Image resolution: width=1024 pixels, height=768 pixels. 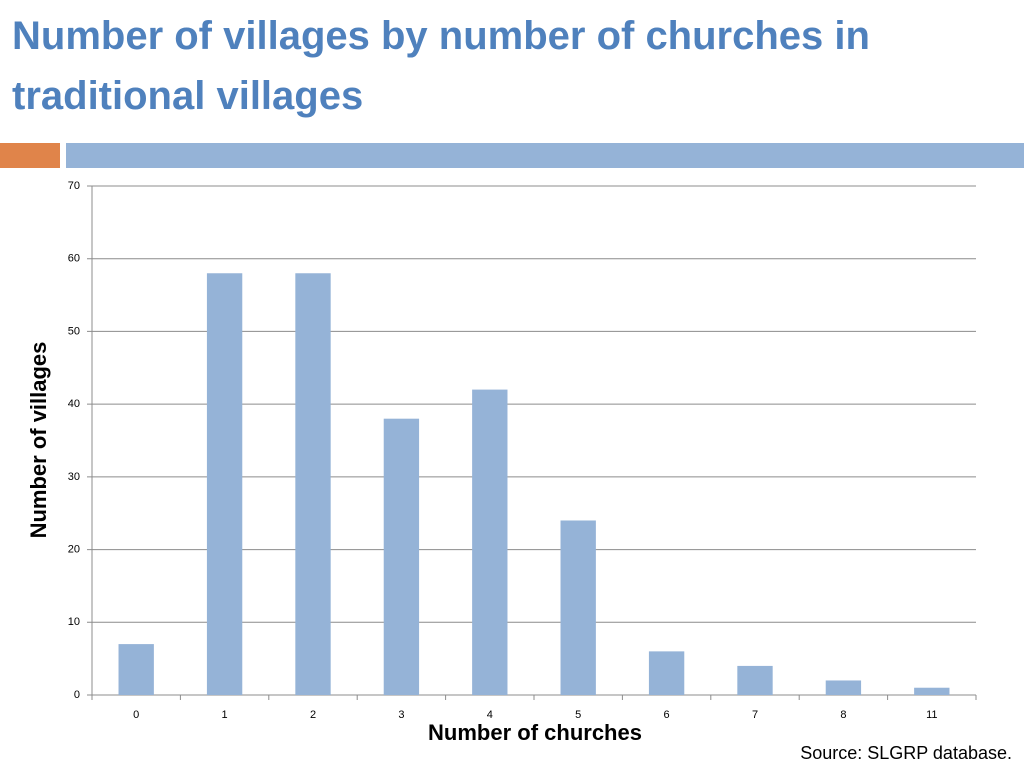 I want to click on x-tick-label: 11, so click(x=931, y=715).